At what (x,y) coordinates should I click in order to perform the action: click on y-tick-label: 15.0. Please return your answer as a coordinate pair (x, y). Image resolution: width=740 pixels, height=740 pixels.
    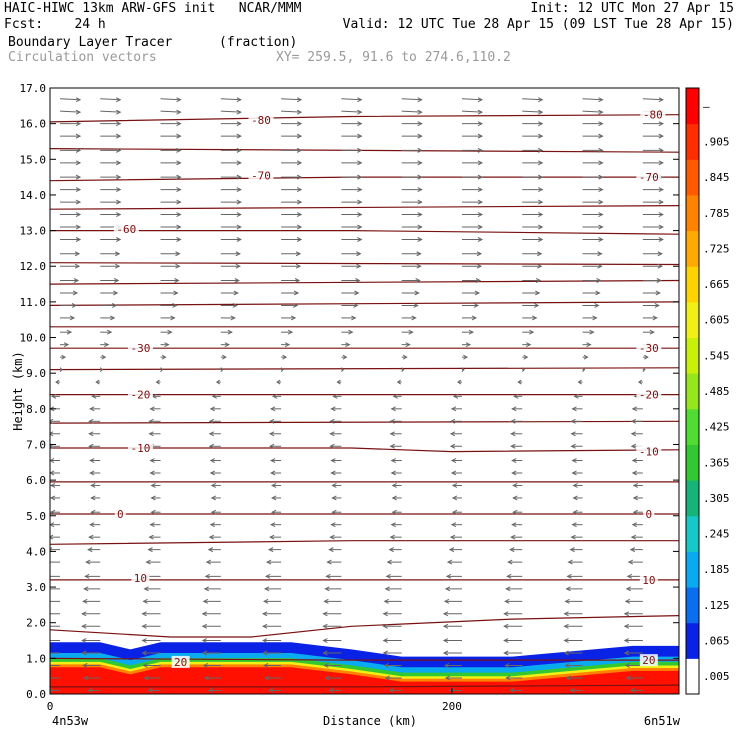
    Looking at the image, I should click on (33, 159).